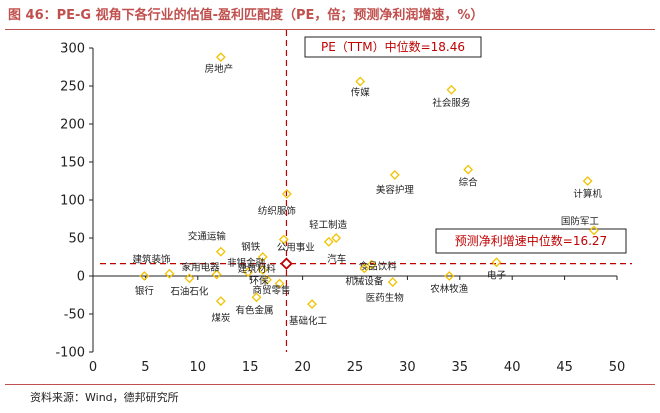  I want to click on data-point-label: 美容护理, so click(395, 190).